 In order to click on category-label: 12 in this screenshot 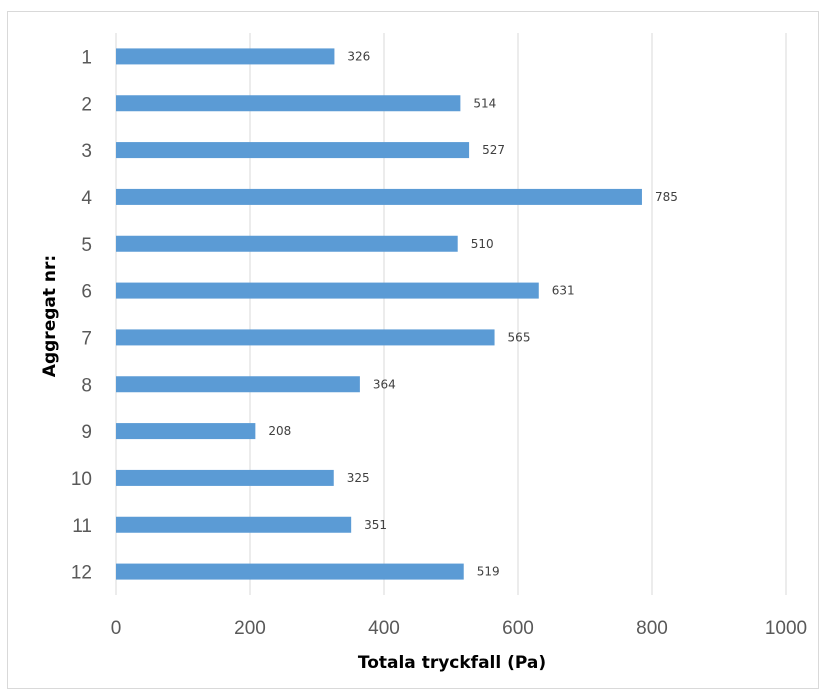, I will do `click(81, 573)`.